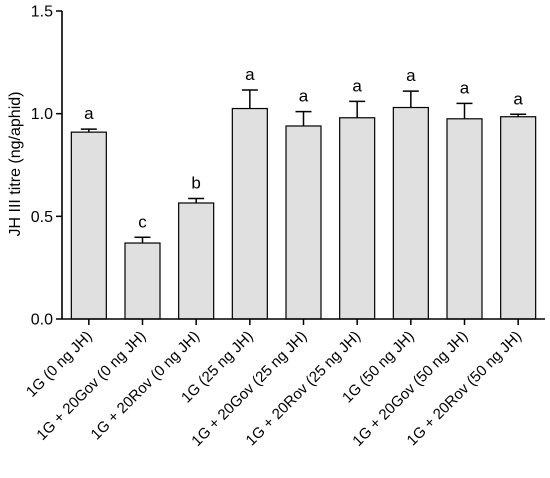 Image resolution: width=550 pixels, height=478 pixels. I want to click on y-tick-label-1: 0.0, so click(42, 320).